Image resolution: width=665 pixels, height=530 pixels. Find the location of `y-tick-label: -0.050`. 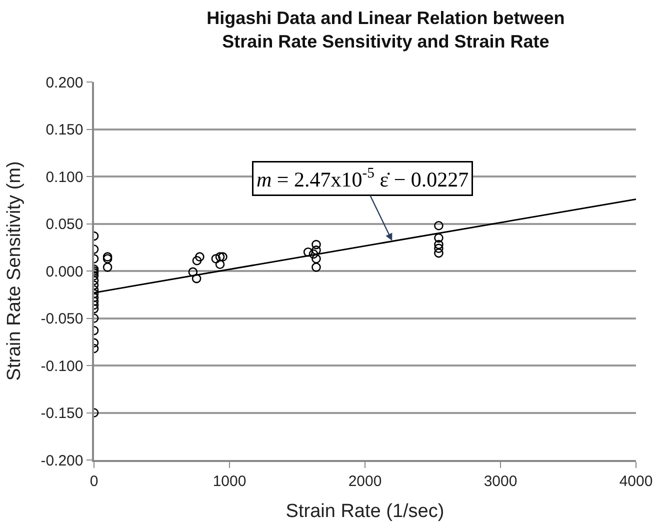

y-tick-label: -0.050 is located at coordinates (62, 319).